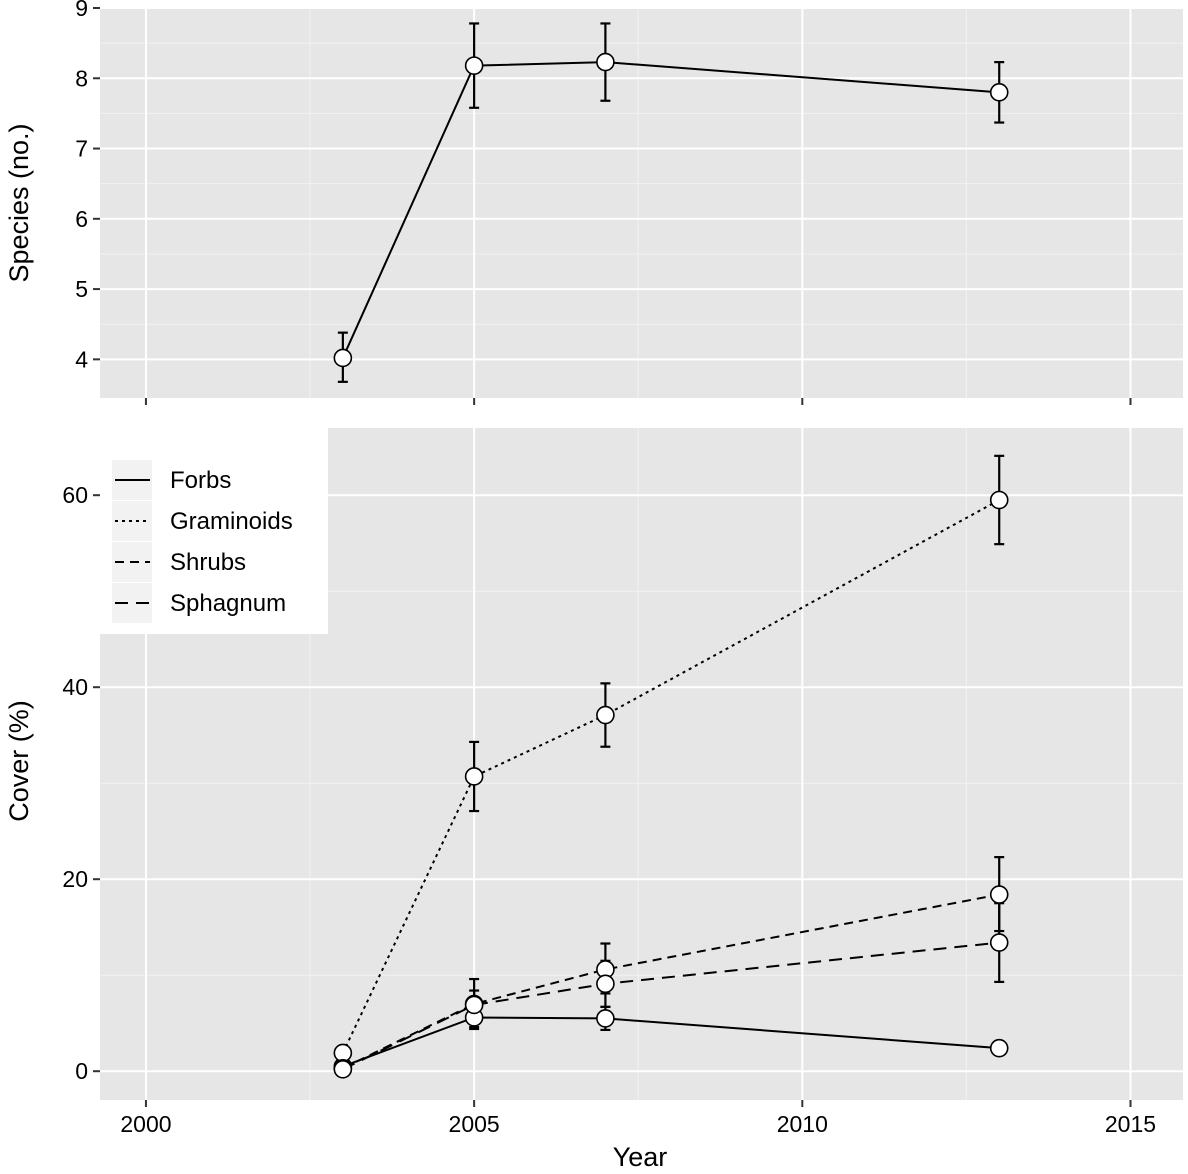 The height and width of the screenshot is (1174, 1188). I want to click on y-tick-label: 5, so click(81, 289).